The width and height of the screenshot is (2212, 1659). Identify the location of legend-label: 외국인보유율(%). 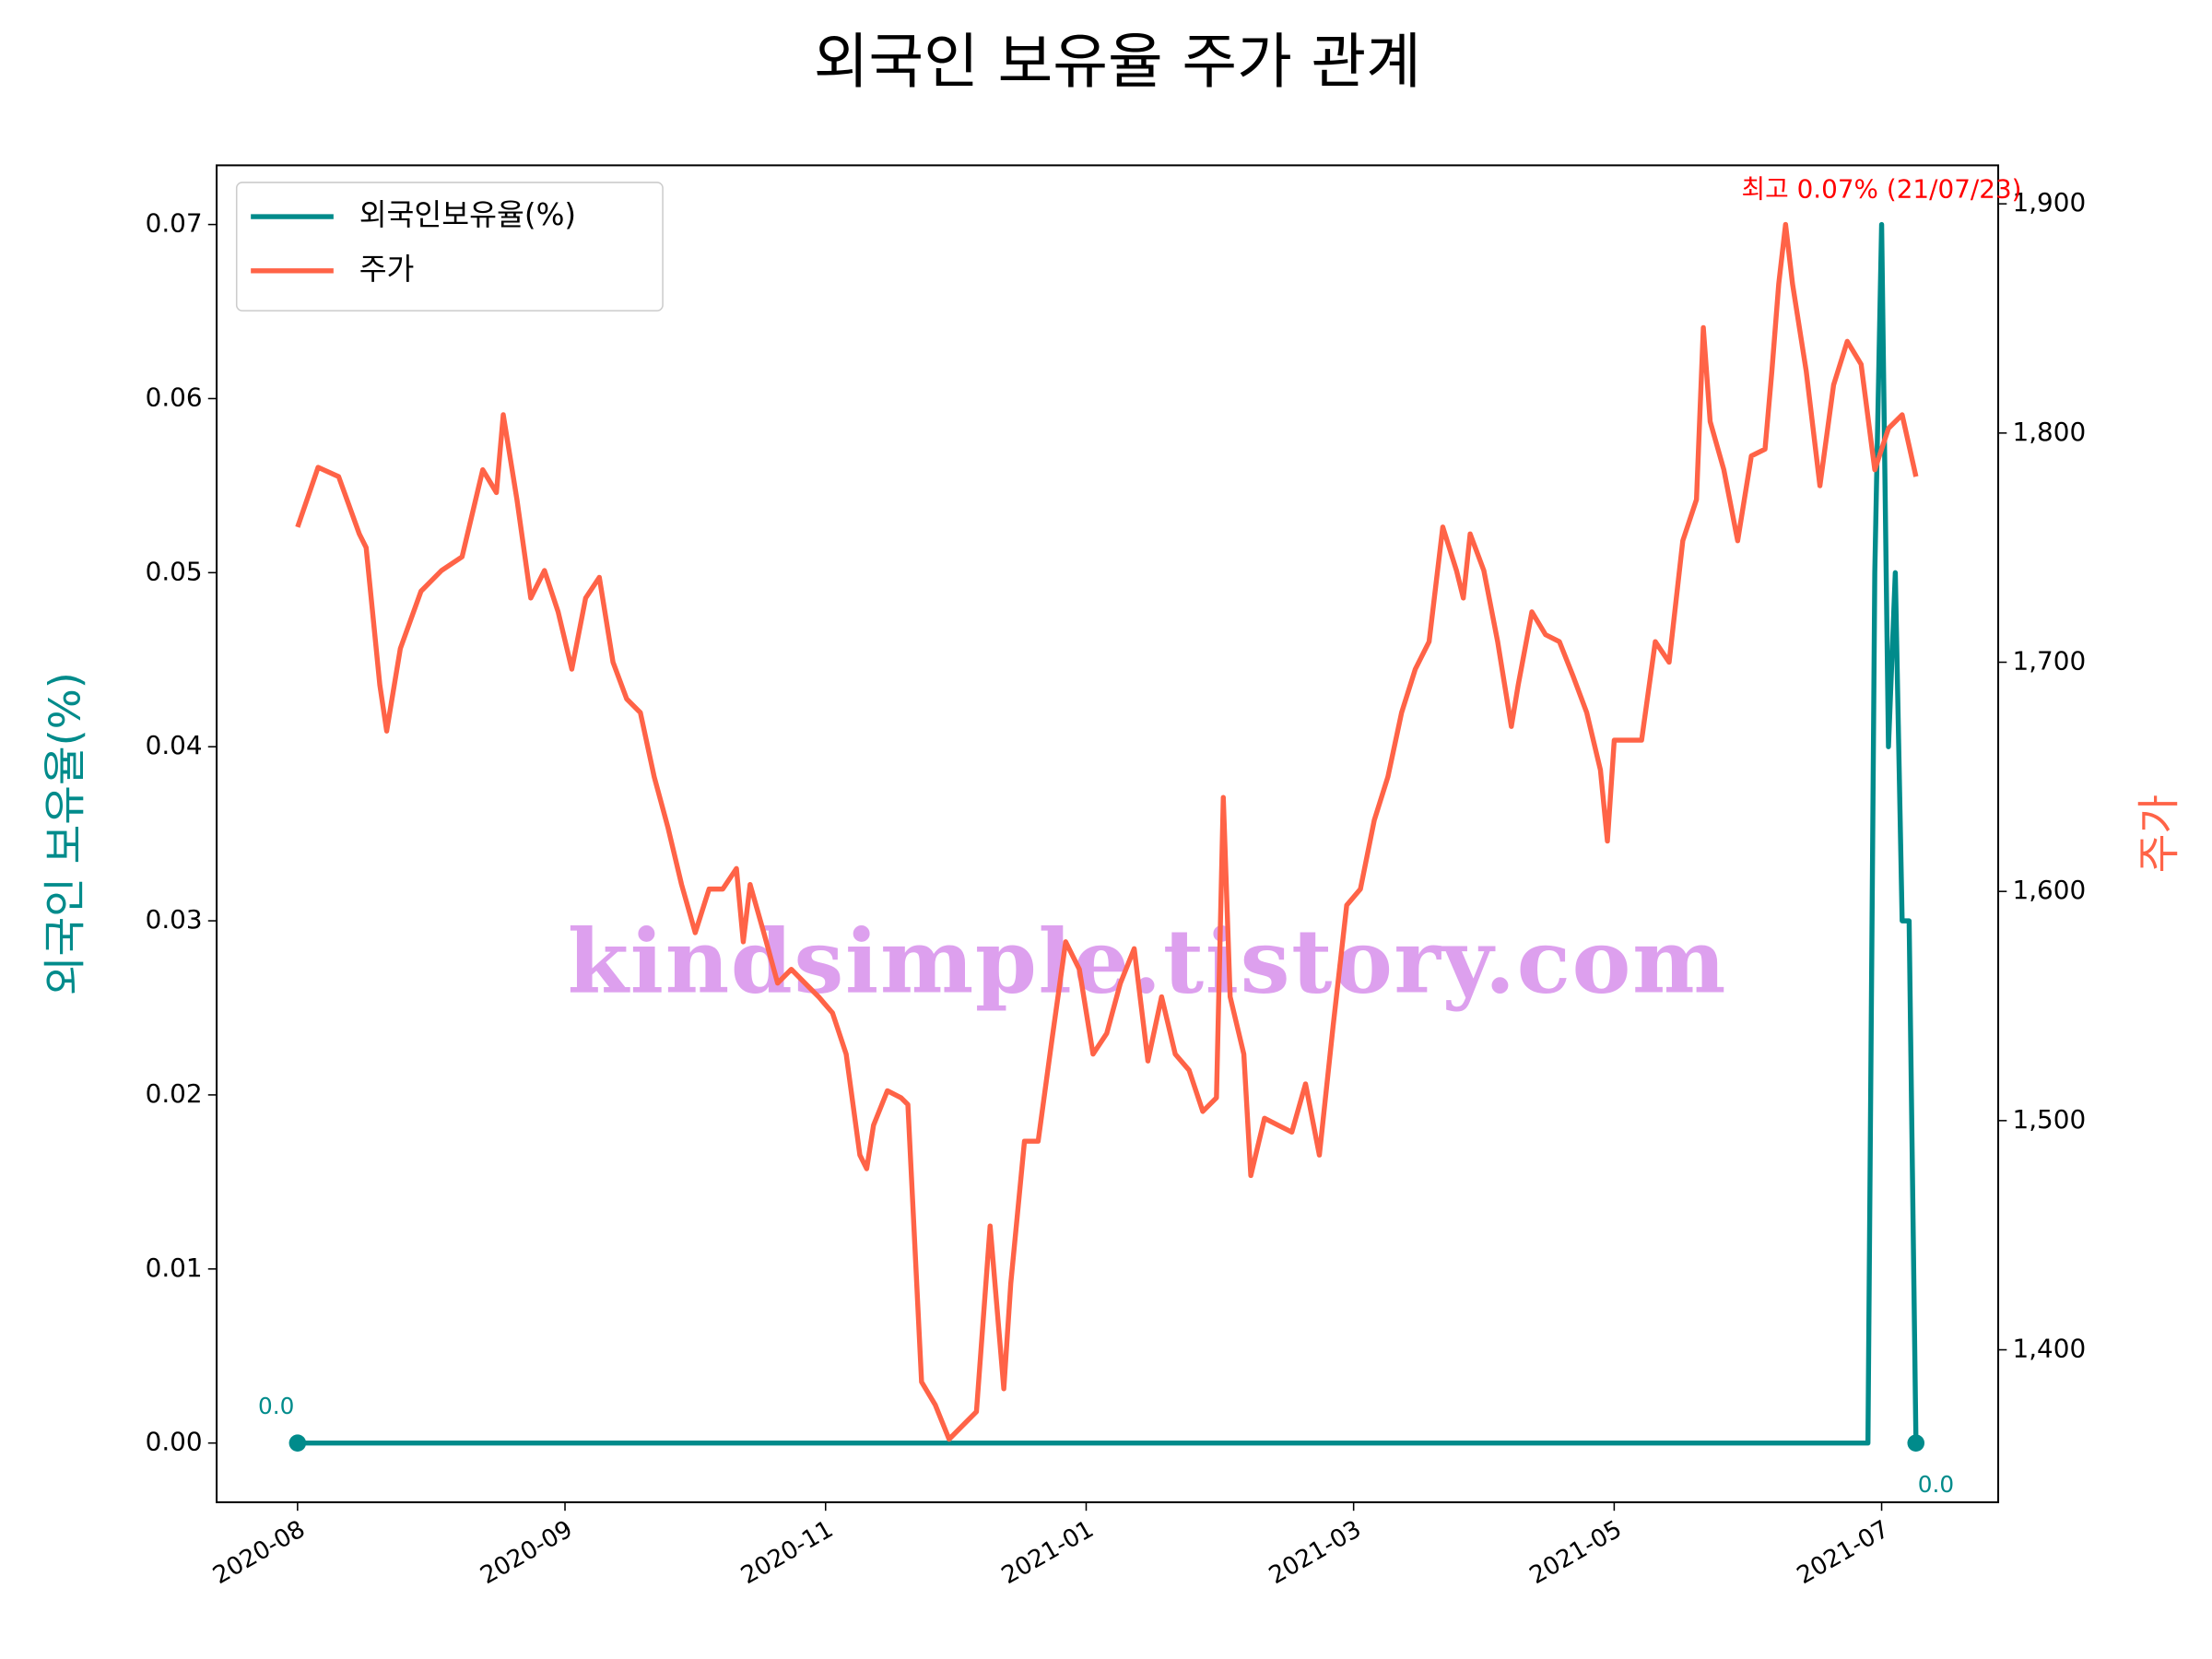
(467, 214).